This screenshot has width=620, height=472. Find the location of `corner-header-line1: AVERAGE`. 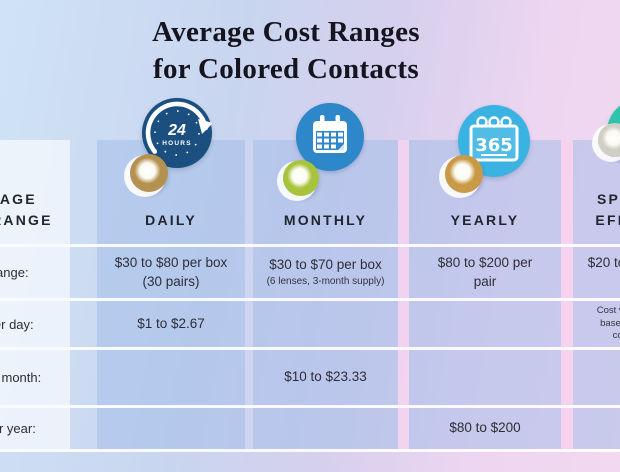

corner-header-line1: AVERAGE is located at coordinates (18, 199).